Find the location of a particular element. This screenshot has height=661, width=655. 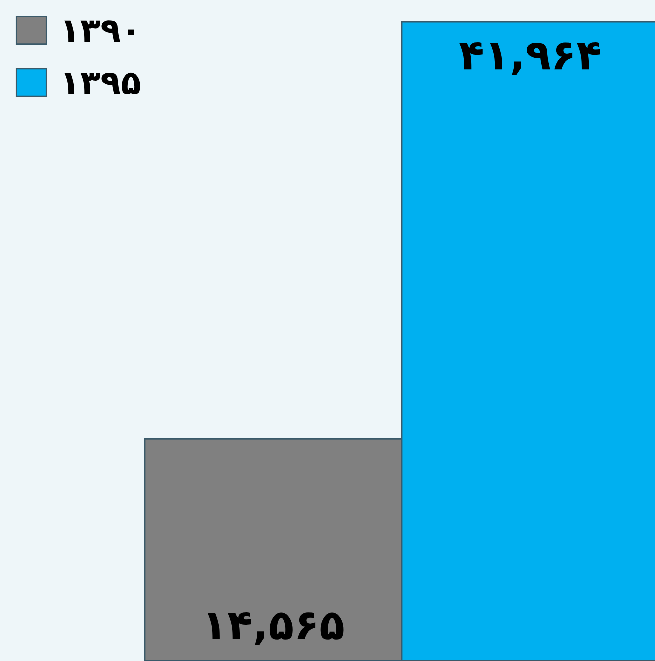

legend-label: ۱۳۹۵ is located at coordinates (102, 83).